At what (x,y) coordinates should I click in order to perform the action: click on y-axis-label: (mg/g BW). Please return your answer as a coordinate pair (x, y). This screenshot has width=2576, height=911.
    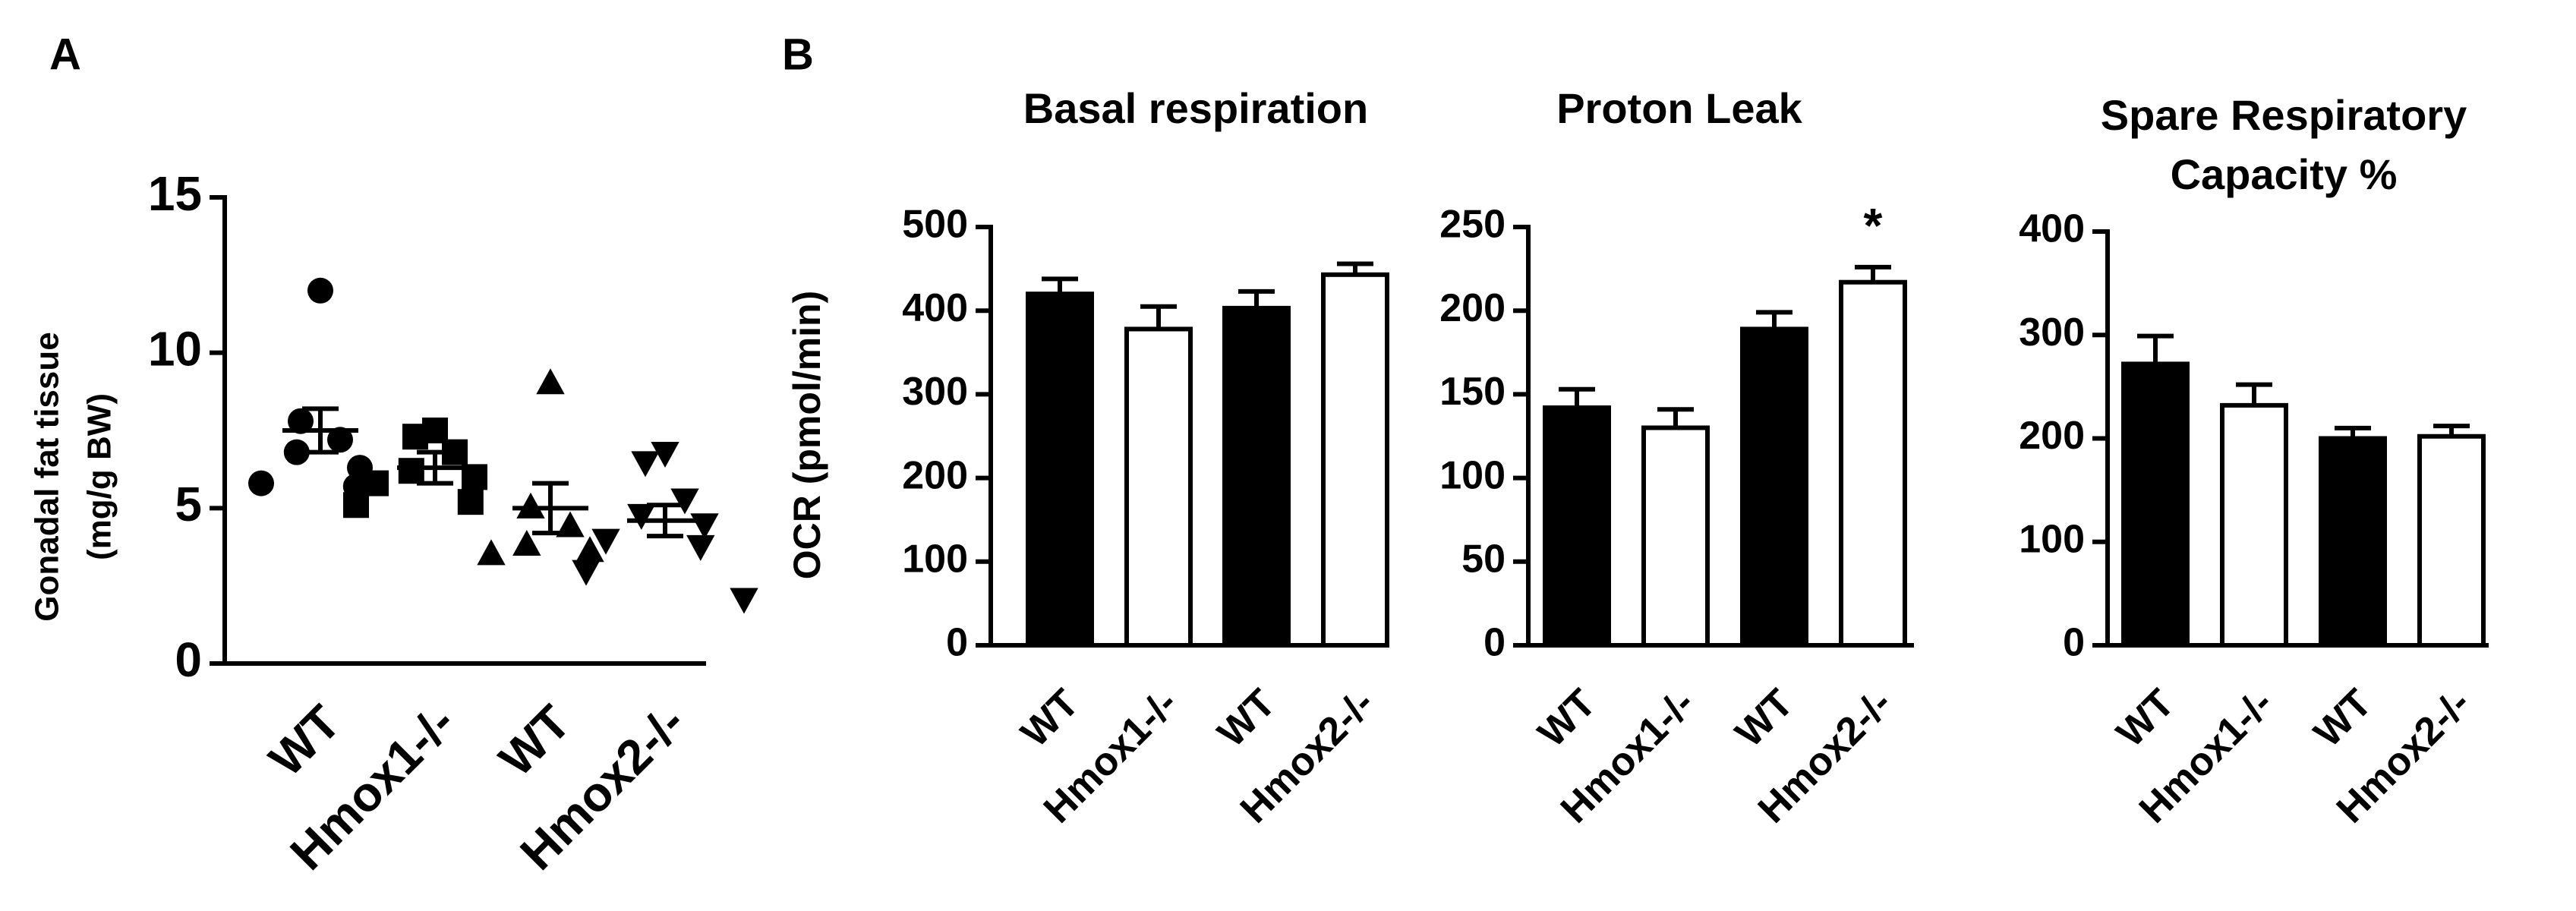
    Looking at the image, I should click on (99, 477).